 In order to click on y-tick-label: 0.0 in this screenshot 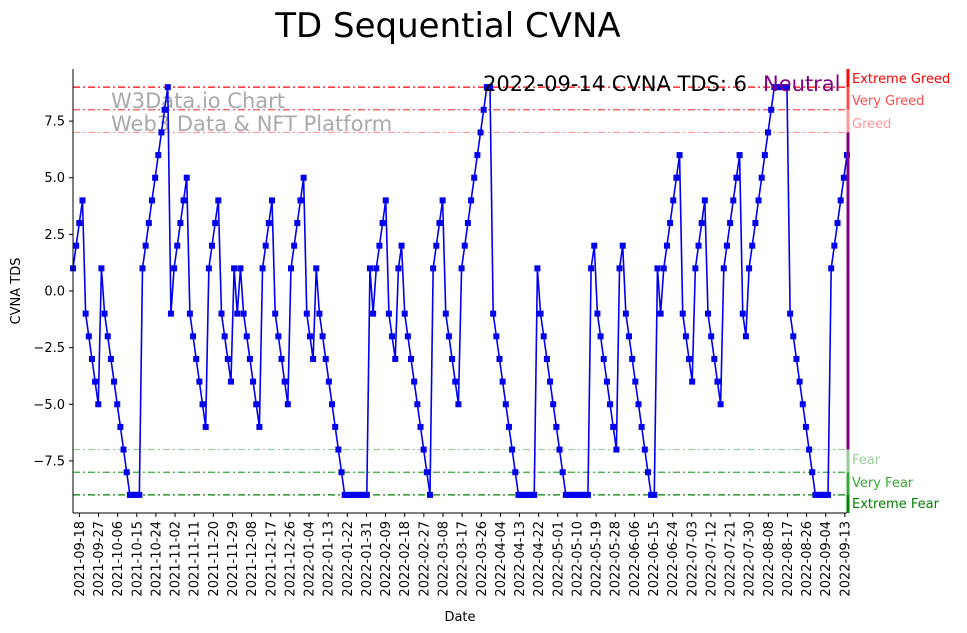, I will do `click(54, 292)`.